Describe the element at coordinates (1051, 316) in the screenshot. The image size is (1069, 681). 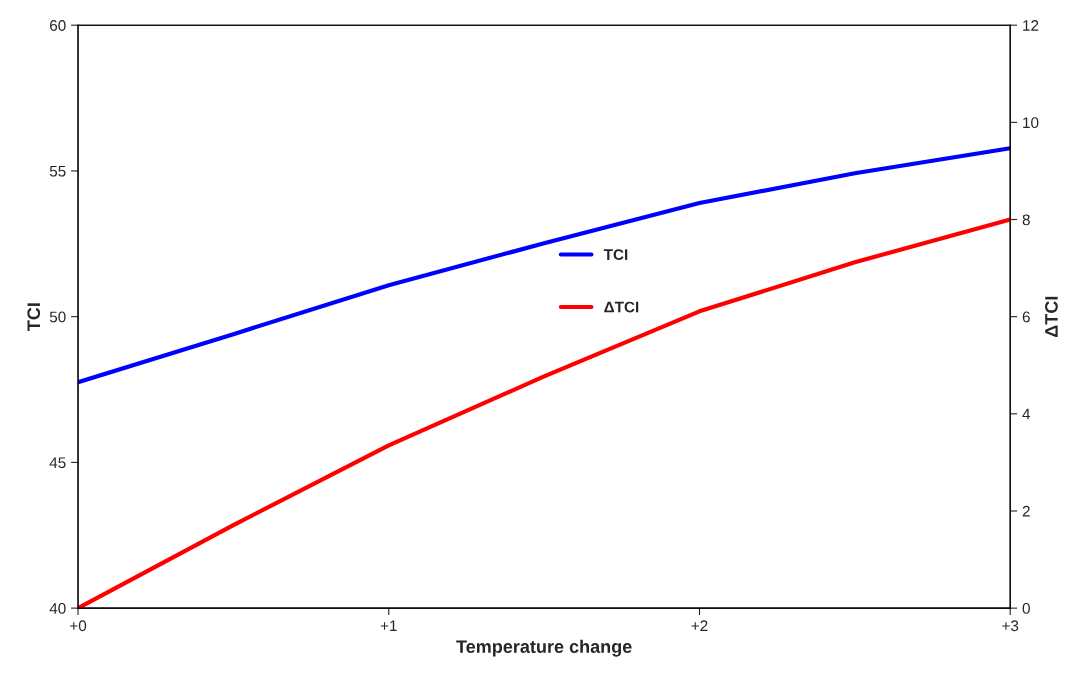
I see `y2-axis-title: ΔTCI` at that location.